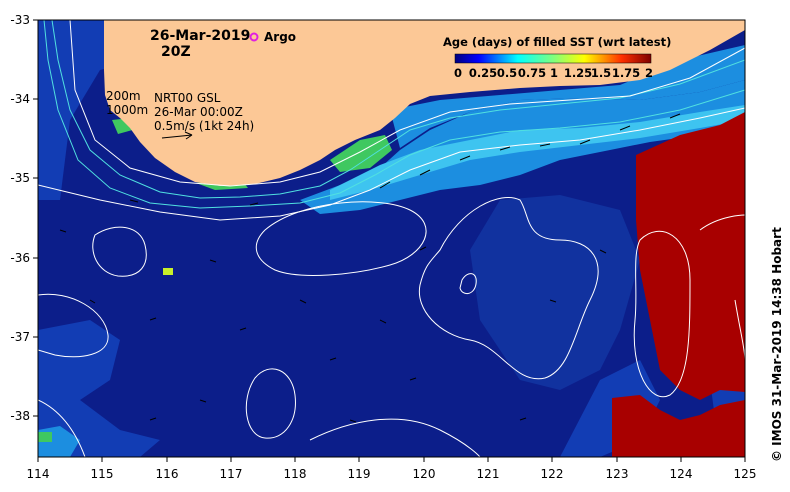 The height and width of the screenshot is (492, 790). What do you see at coordinates (557, 42) in the screenshot?
I see `legend-title: Age (days) of filled SST (wrt latest)` at bounding box center [557, 42].